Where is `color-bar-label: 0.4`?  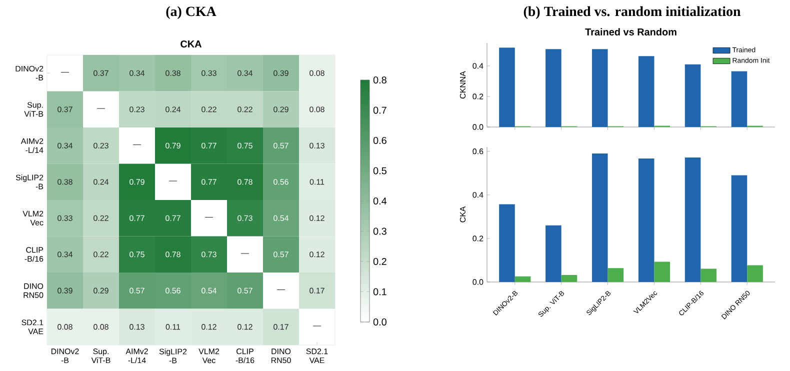
color-bar-label: 0.4 is located at coordinates (380, 201).